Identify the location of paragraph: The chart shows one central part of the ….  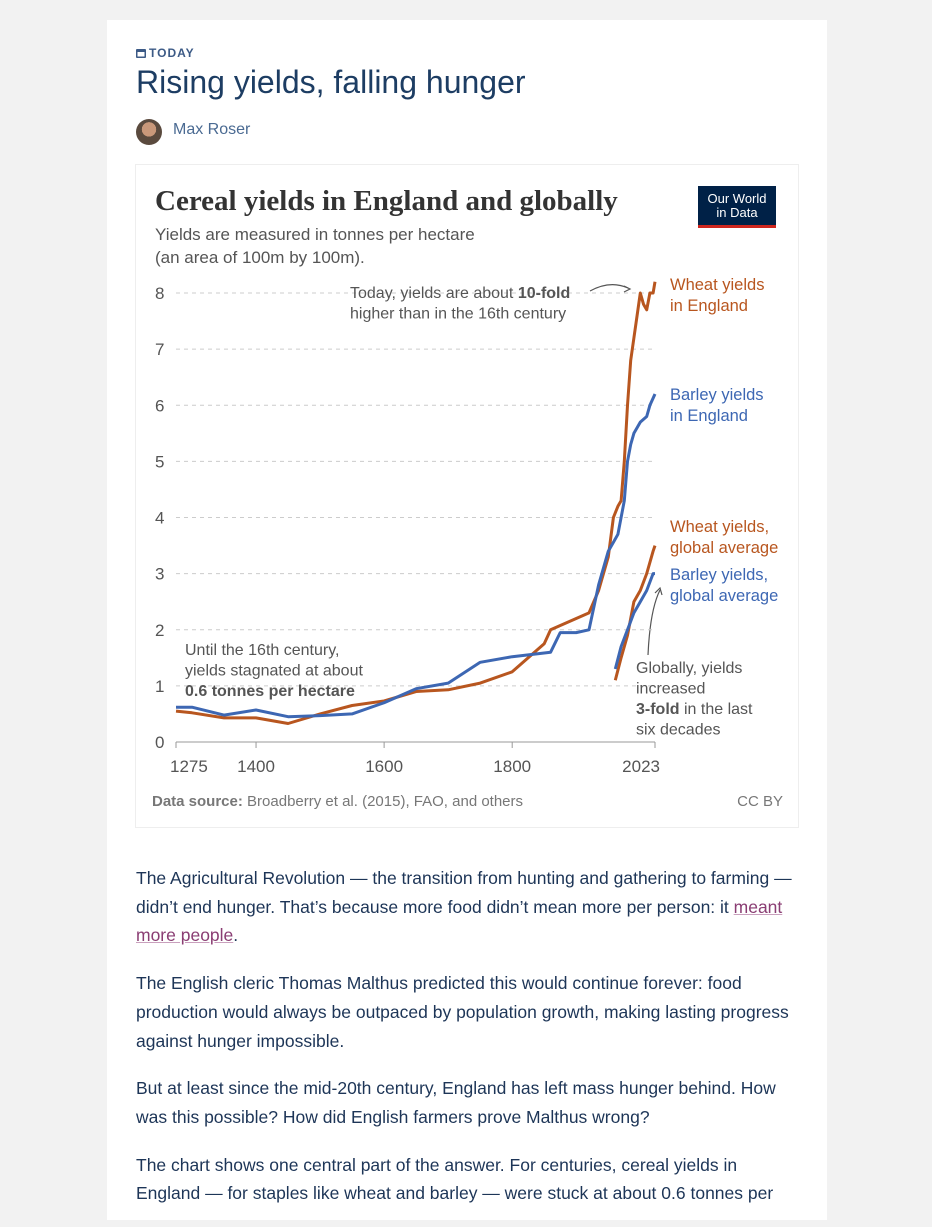
(470, 1179).